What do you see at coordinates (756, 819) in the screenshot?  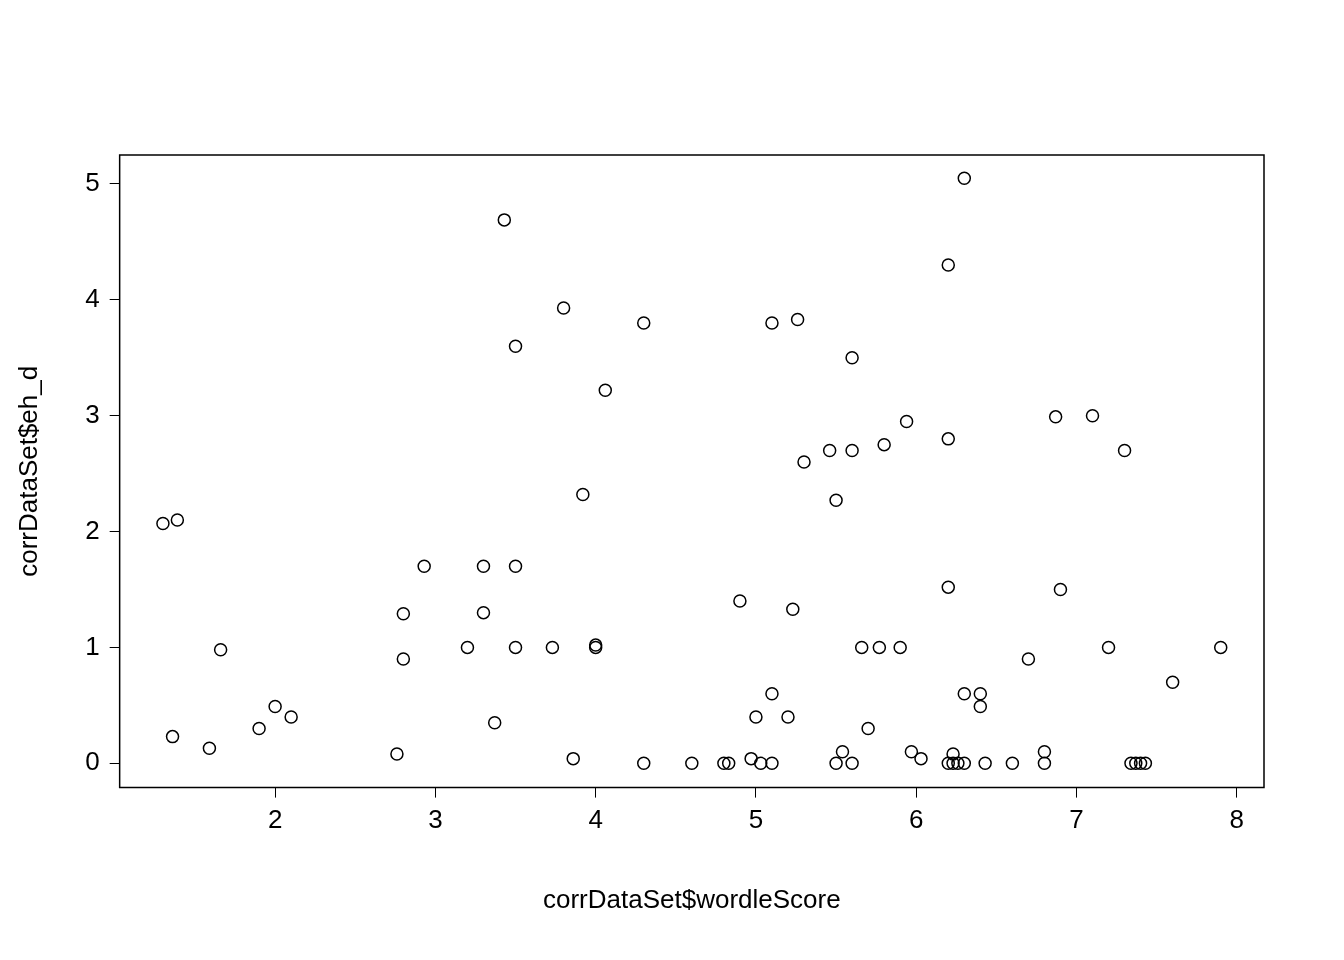 I see `x-tick-label: 5` at bounding box center [756, 819].